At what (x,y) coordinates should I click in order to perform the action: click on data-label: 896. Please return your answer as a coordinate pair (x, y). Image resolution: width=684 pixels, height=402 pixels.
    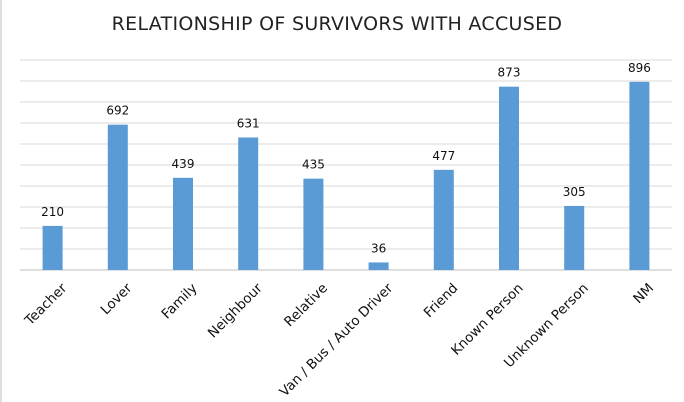
    Looking at the image, I should click on (639, 68).